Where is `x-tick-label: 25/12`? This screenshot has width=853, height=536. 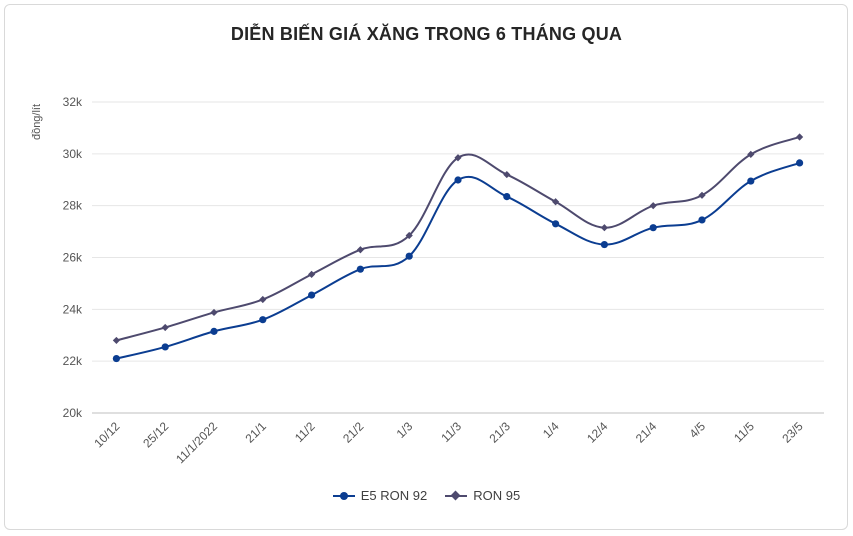
x-tick-label: 25/12 is located at coordinates (155, 434).